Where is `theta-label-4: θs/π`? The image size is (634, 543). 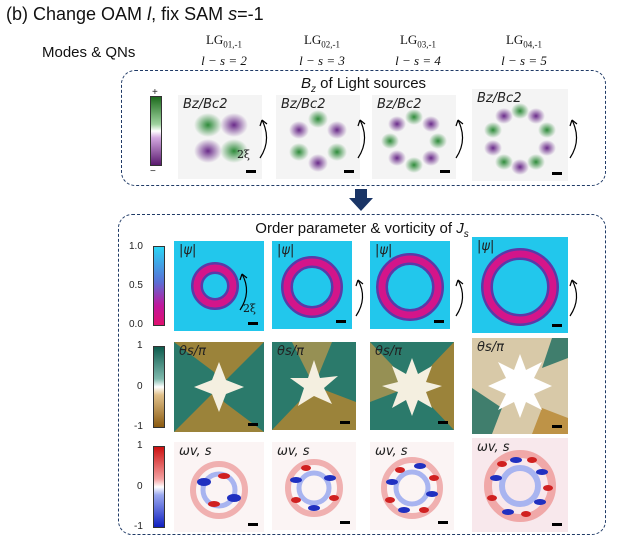
theta-label-4: θs/π is located at coordinates (490, 347).